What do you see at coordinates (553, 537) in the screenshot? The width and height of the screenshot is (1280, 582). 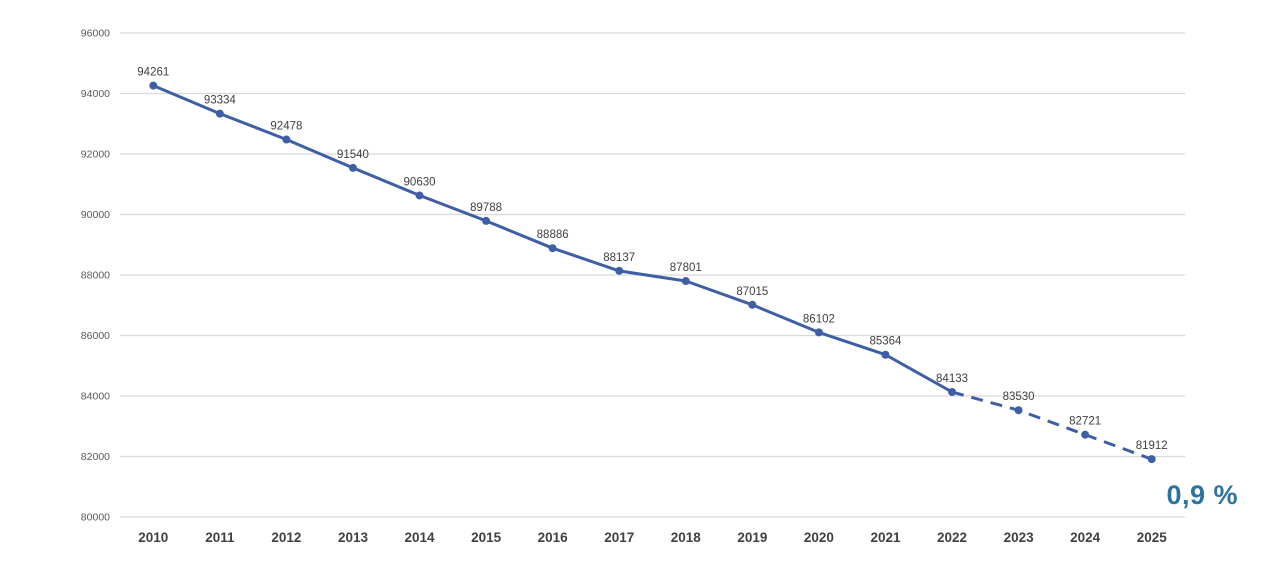 I see `x-axis-label: 2016` at bounding box center [553, 537].